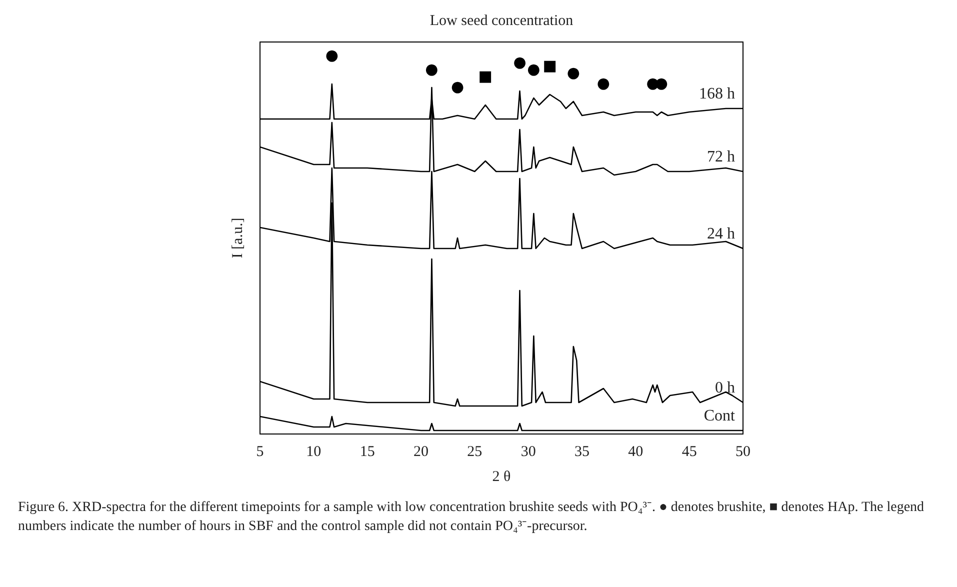  Describe the element at coordinates (501, 476) in the screenshot. I see `x-axis-title: 2 θ` at that location.